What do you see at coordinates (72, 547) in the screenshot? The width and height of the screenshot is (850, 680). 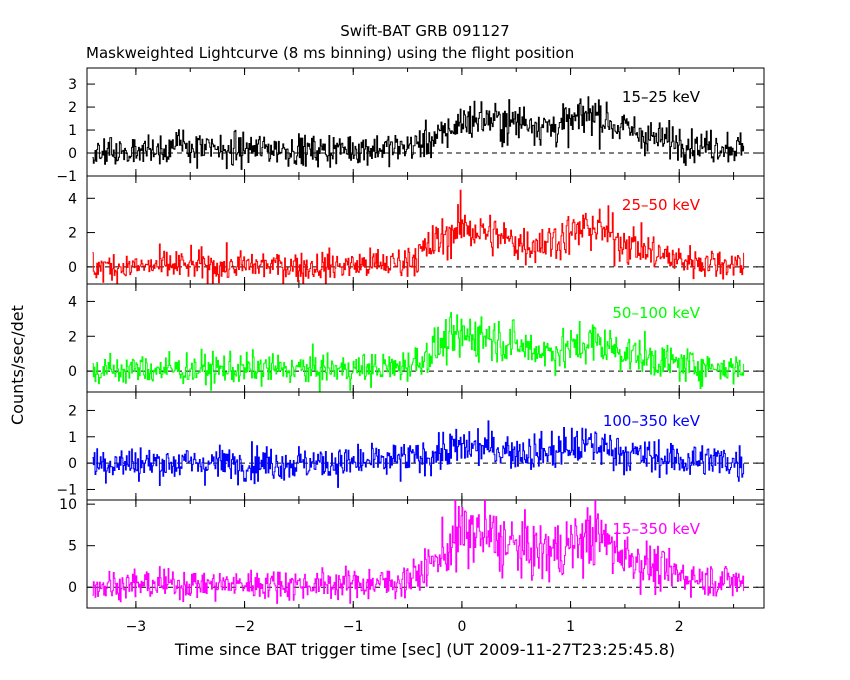 I see `y-tick-label: 5` at bounding box center [72, 547].